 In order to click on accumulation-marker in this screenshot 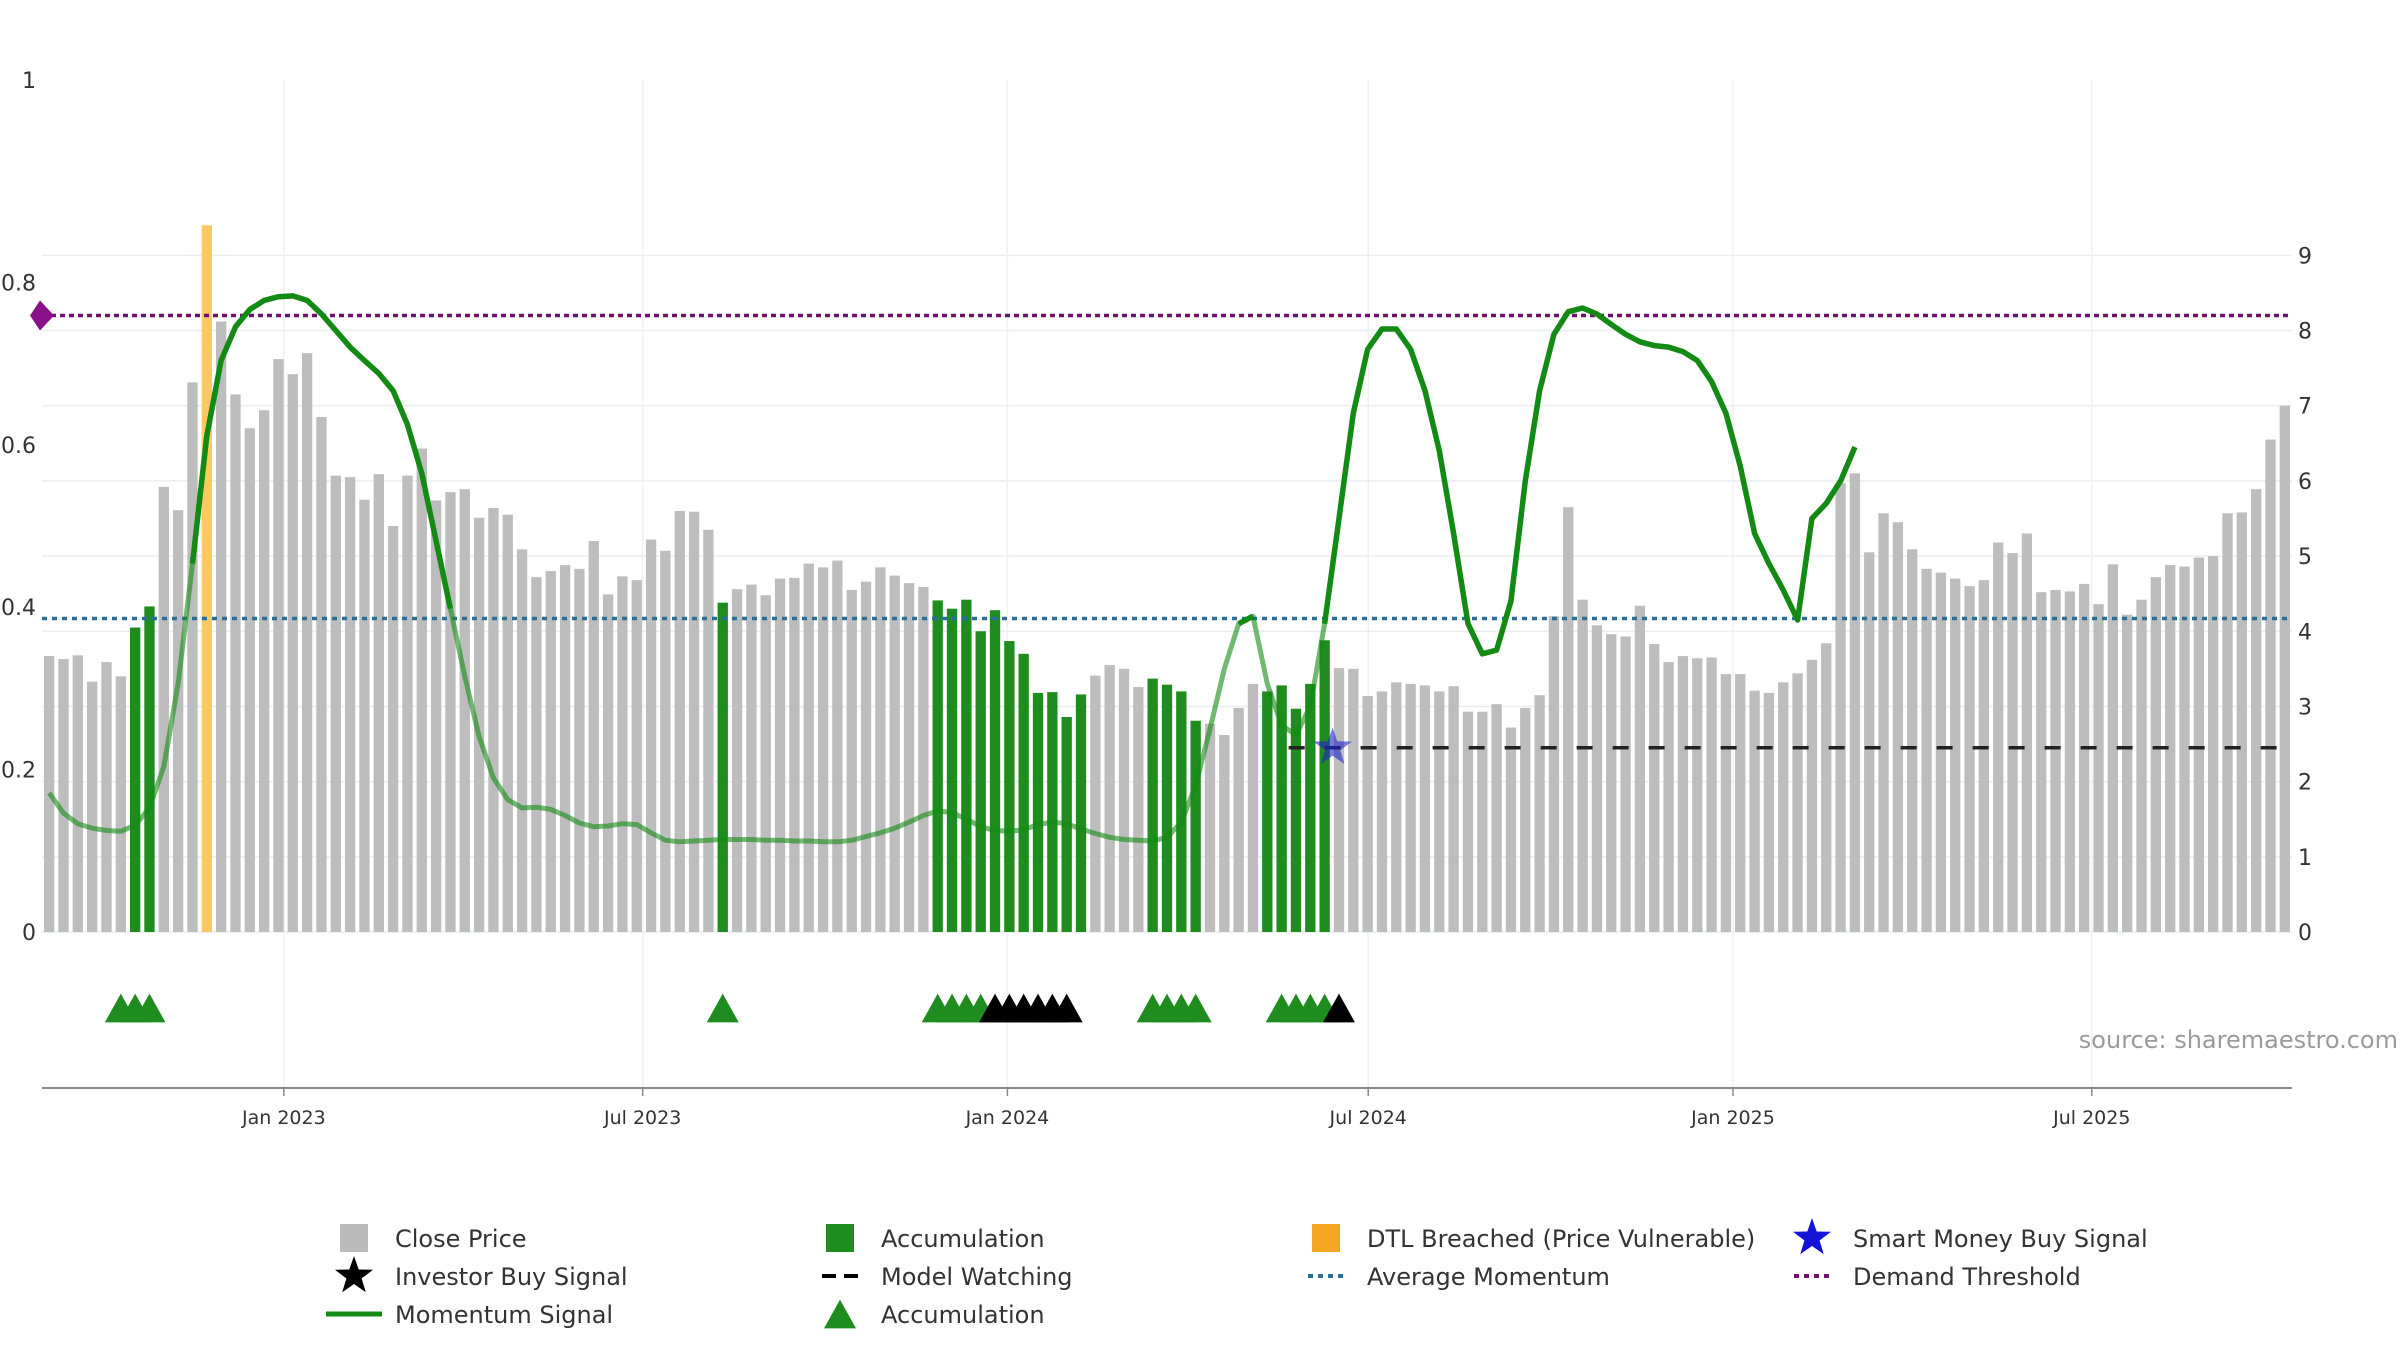, I will do `click(149, 1008)`.